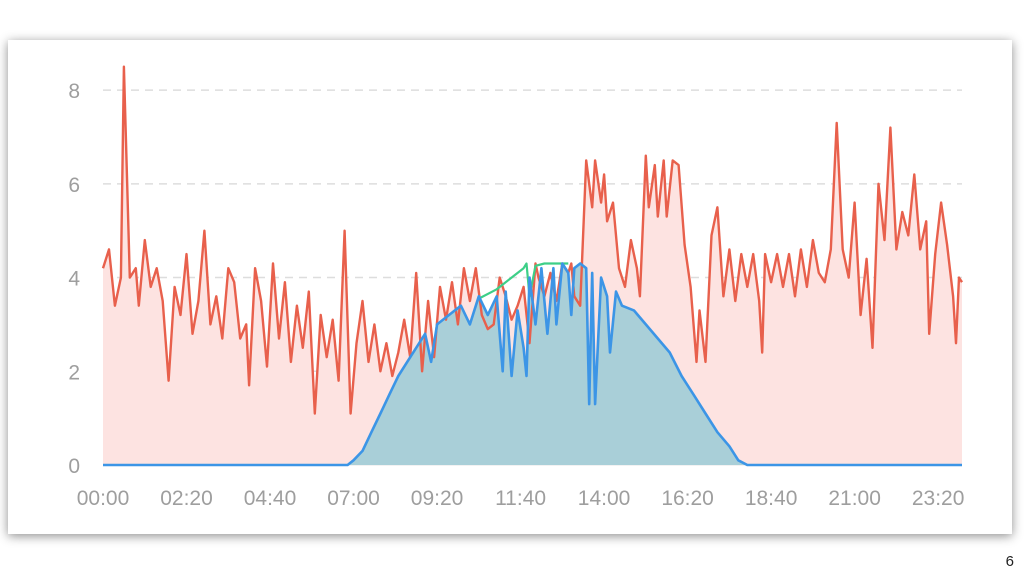 This screenshot has width=1024, height=576. What do you see at coordinates (74, 91) in the screenshot?
I see `y-tick-label: 8` at bounding box center [74, 91].